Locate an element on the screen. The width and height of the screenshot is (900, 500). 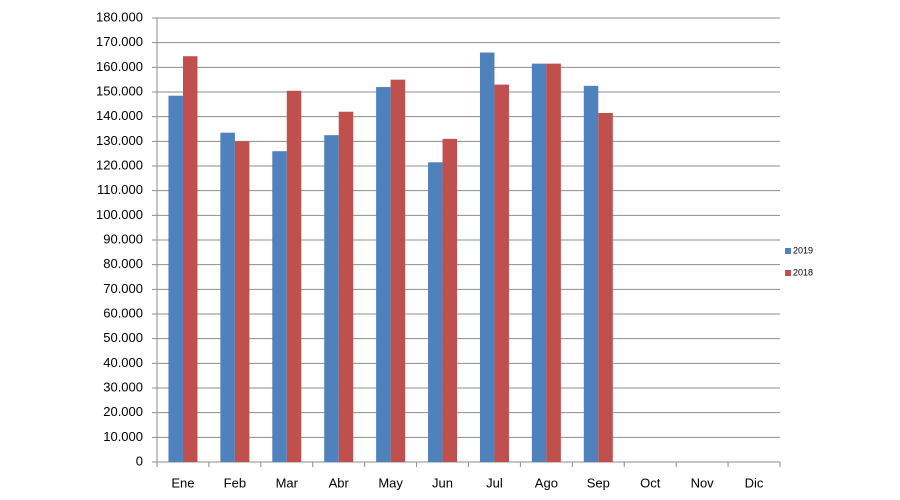
x-tick-label: Dic is located at coordinates (754, 482).